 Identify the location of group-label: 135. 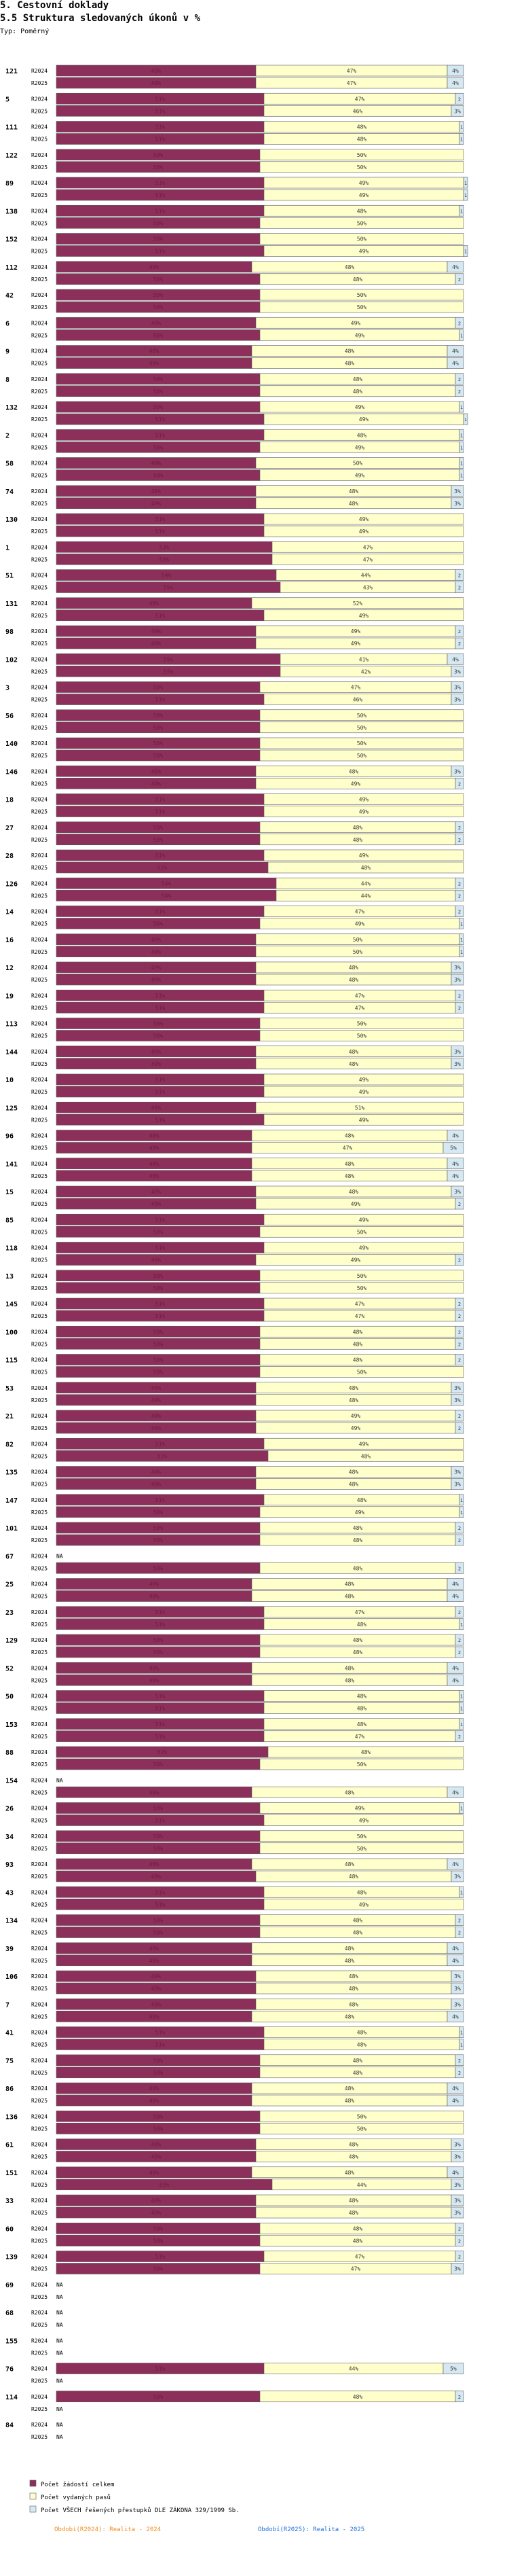
(11, 1473).